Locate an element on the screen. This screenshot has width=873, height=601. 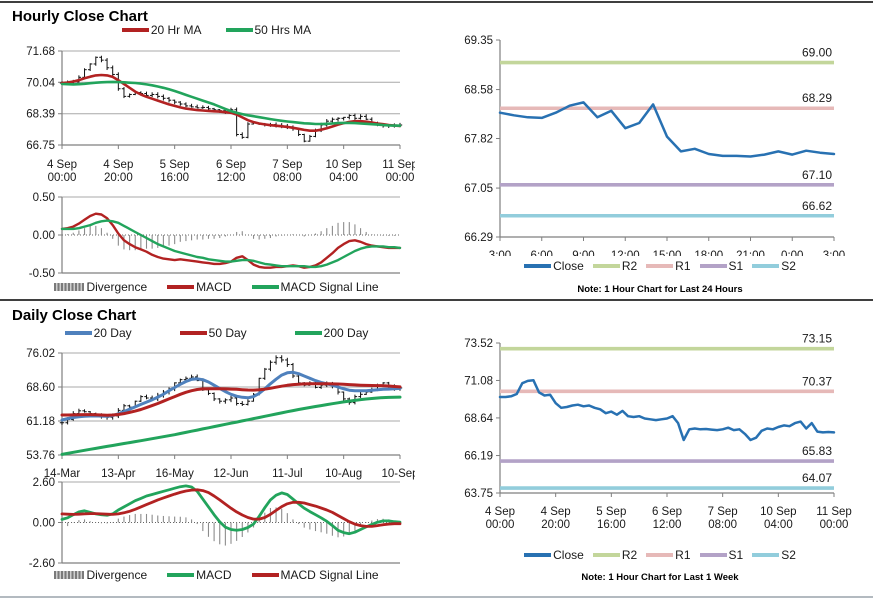
divergence-bars is located at coordinates (231, 236).